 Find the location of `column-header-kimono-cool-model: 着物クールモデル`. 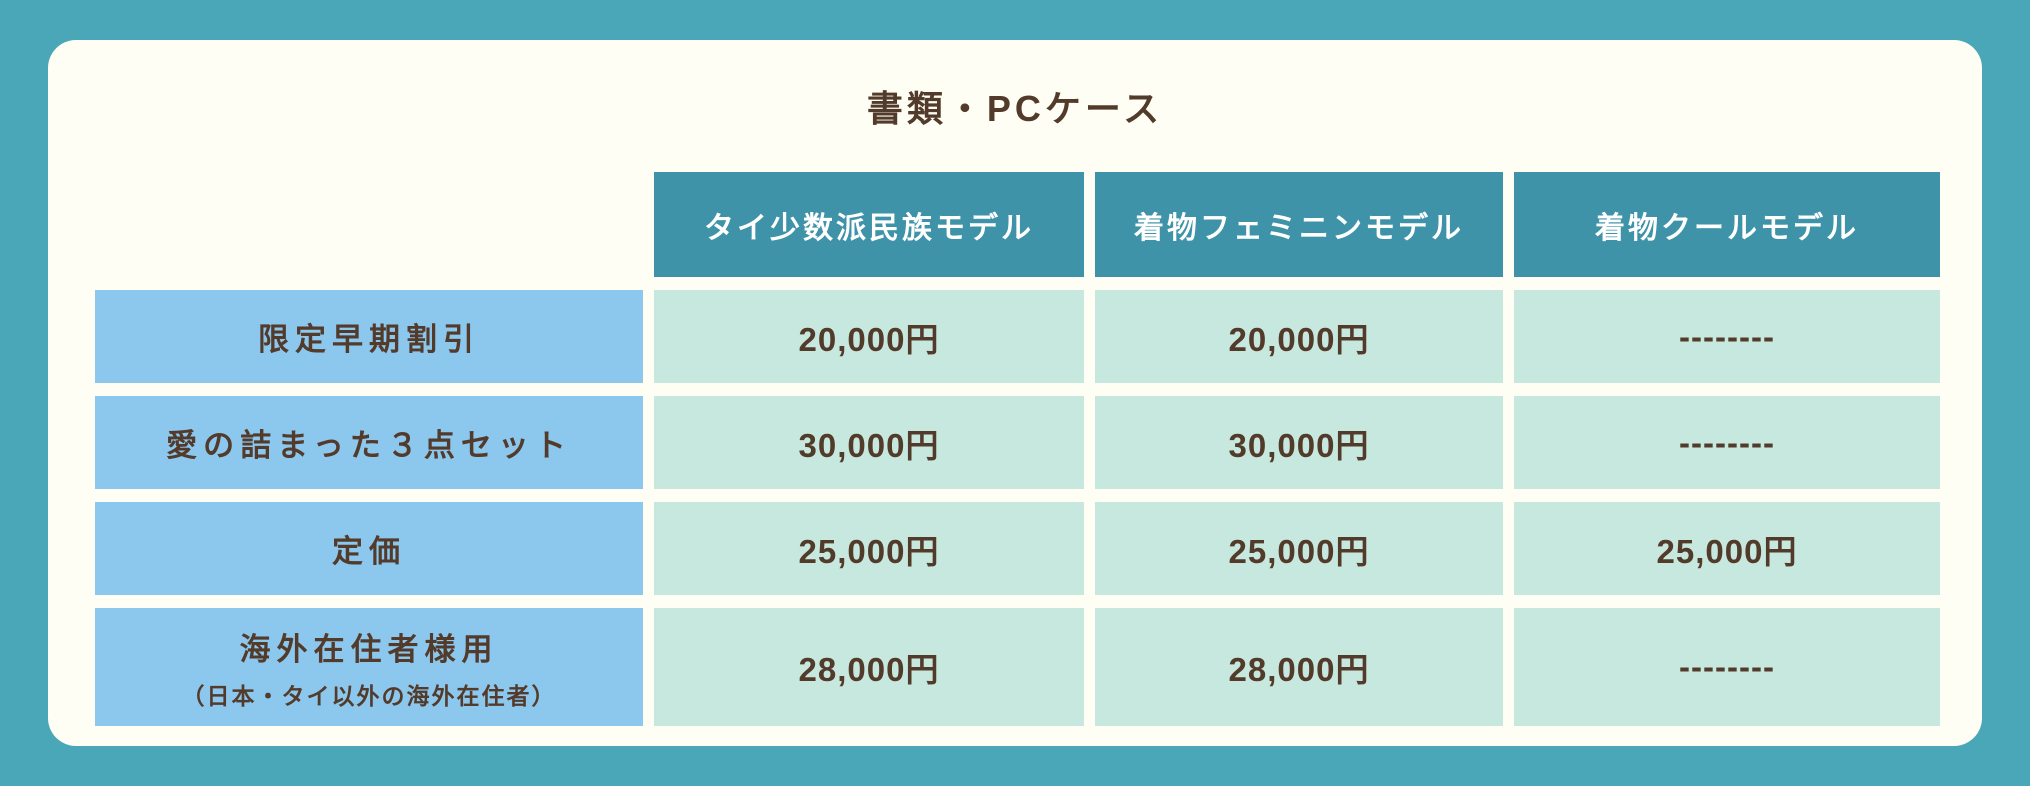

column-header-kimono-cool-model: 着物クールモデル is located at coordinates (1727, 224).